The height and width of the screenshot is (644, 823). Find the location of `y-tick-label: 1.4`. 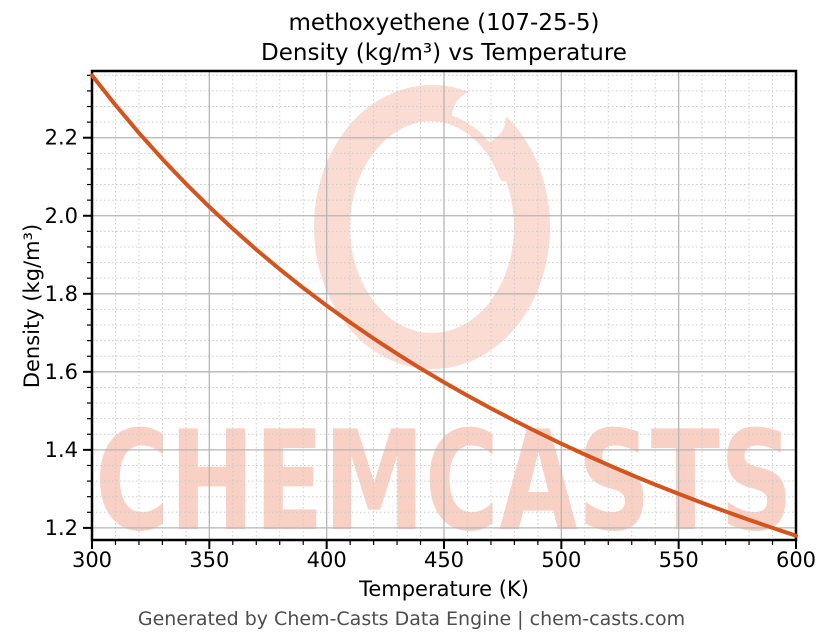

y-tick-label: 1.4 is located at coordinates (61, 450).